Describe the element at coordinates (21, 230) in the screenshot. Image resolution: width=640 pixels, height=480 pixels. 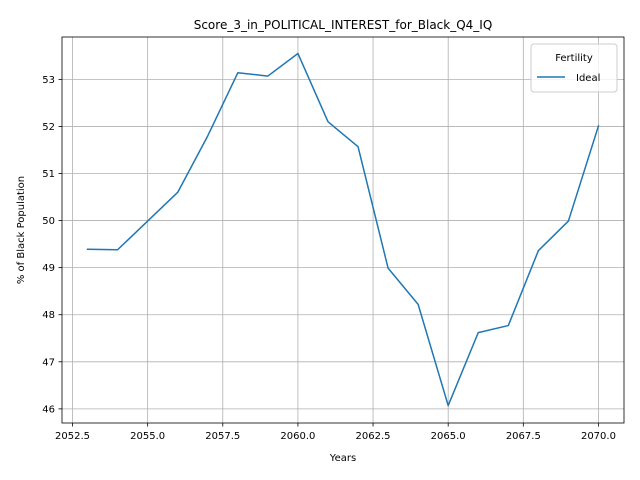
I see `y-axis-label: % of Black Population` at that location.